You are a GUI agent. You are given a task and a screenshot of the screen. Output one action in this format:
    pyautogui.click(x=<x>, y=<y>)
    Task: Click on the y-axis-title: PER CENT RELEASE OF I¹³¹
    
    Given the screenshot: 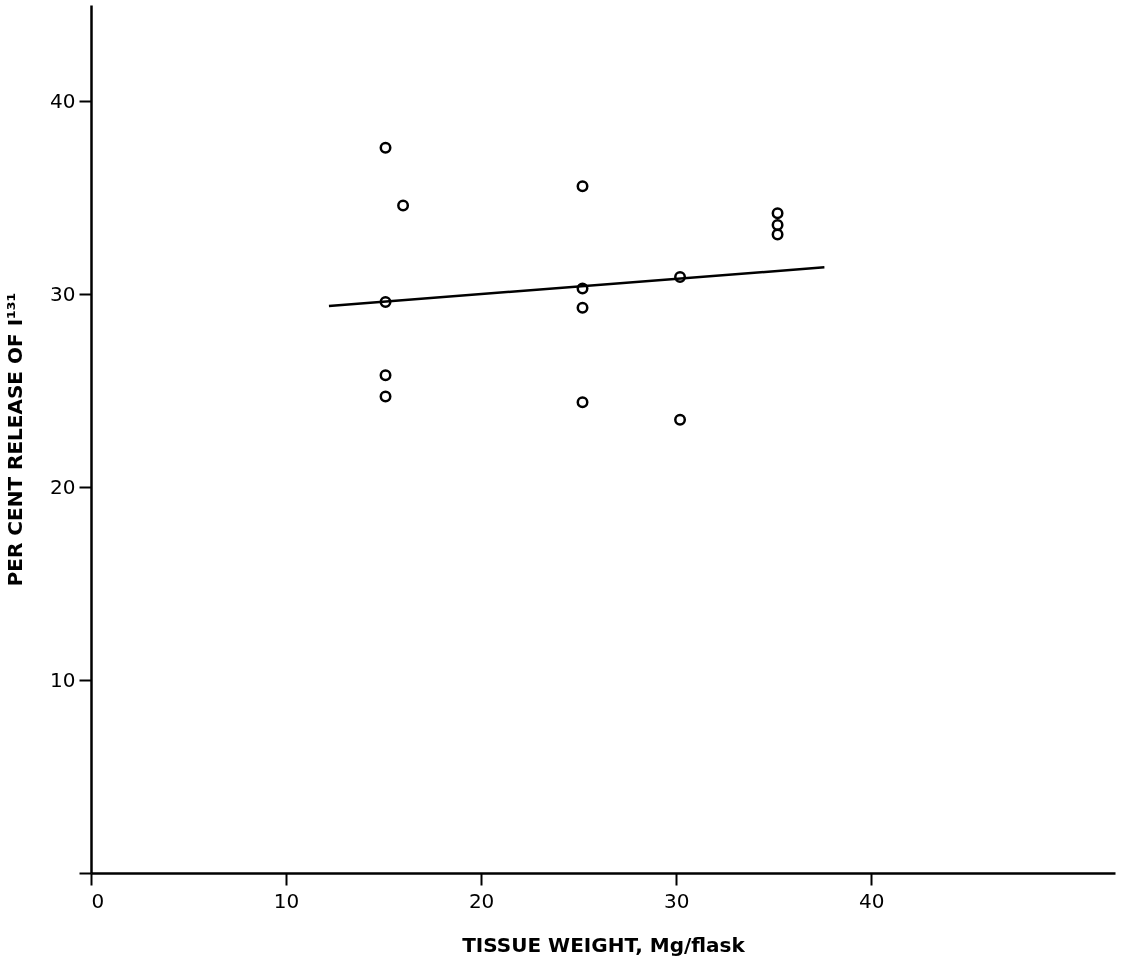 What is the action you would take?
    pyautogui.click(x=15, y=439)
    